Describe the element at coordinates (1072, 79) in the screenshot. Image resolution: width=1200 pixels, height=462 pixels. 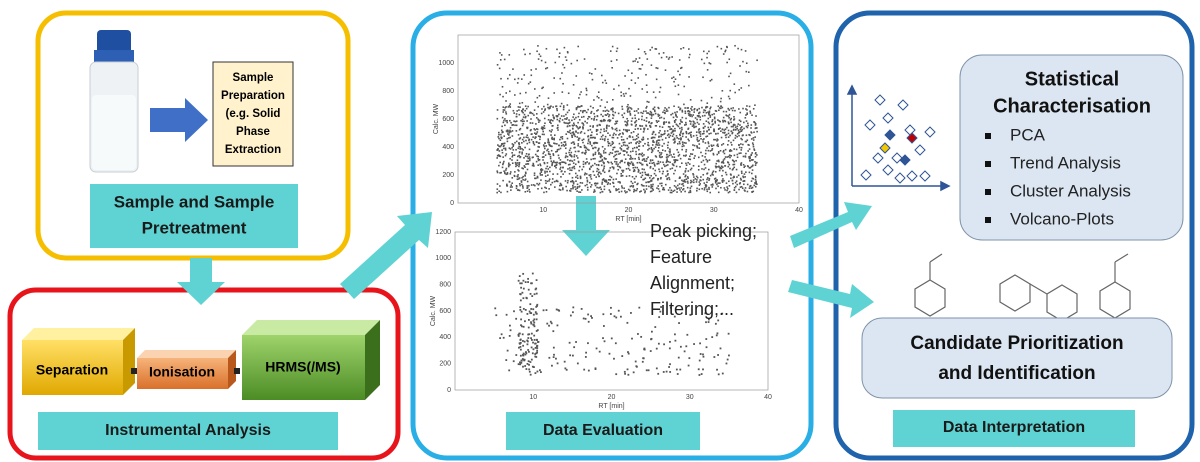
I see `stat-title: Statistical` at that location.